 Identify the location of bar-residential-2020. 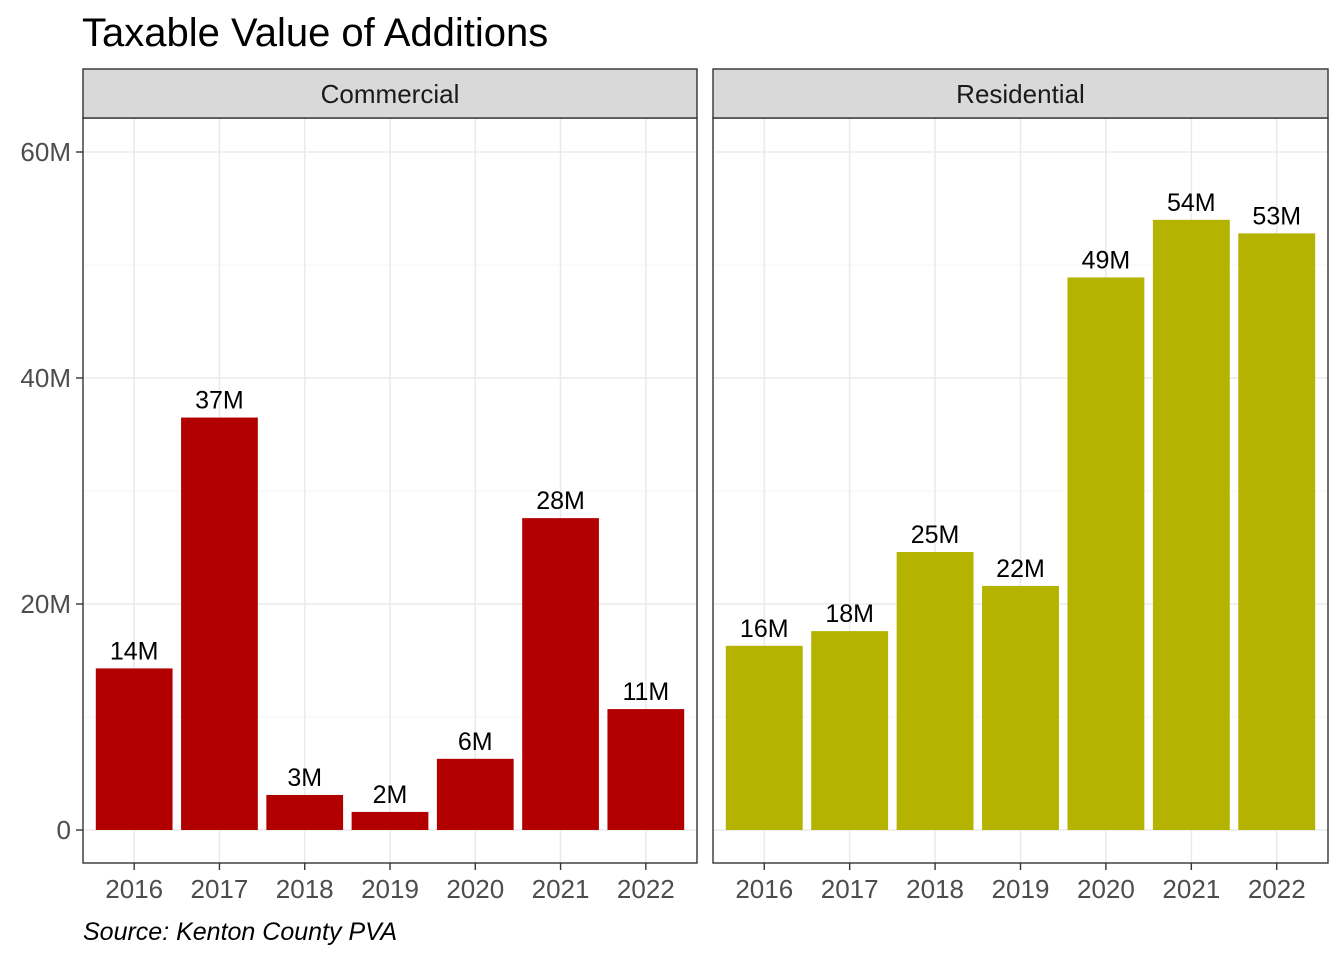
(1106, 553).